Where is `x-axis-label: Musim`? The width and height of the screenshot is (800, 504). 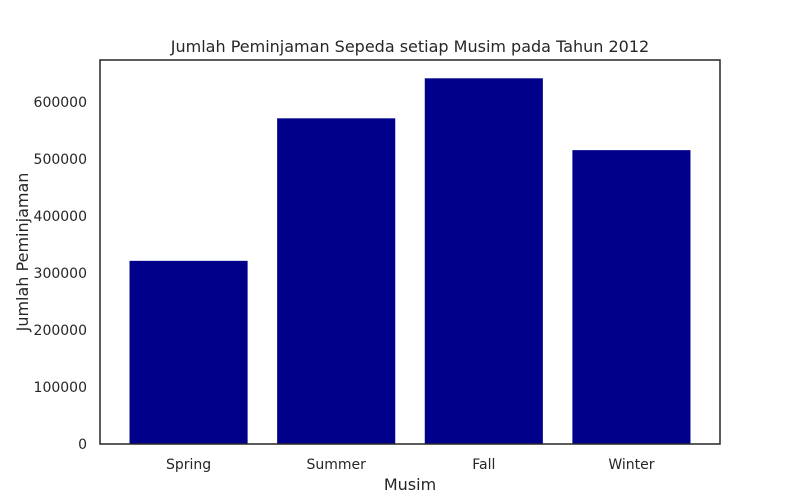 x-axis-label: Musim is located at coordinates (410, 484).